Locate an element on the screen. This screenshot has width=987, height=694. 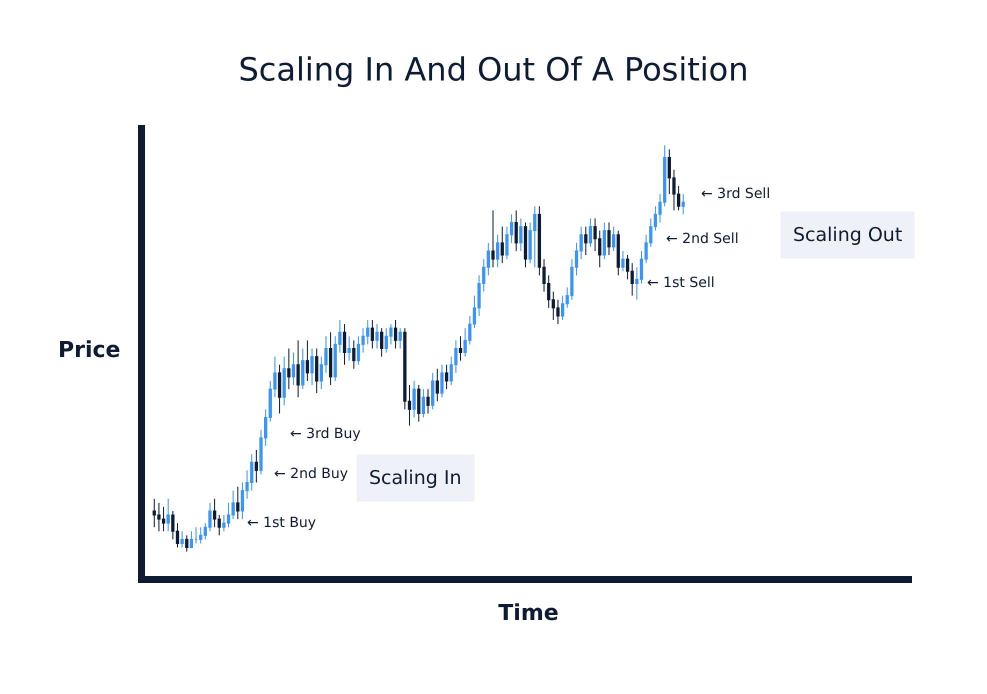
annotation: ← 2nd Buy is located at coordinates (311, 474).